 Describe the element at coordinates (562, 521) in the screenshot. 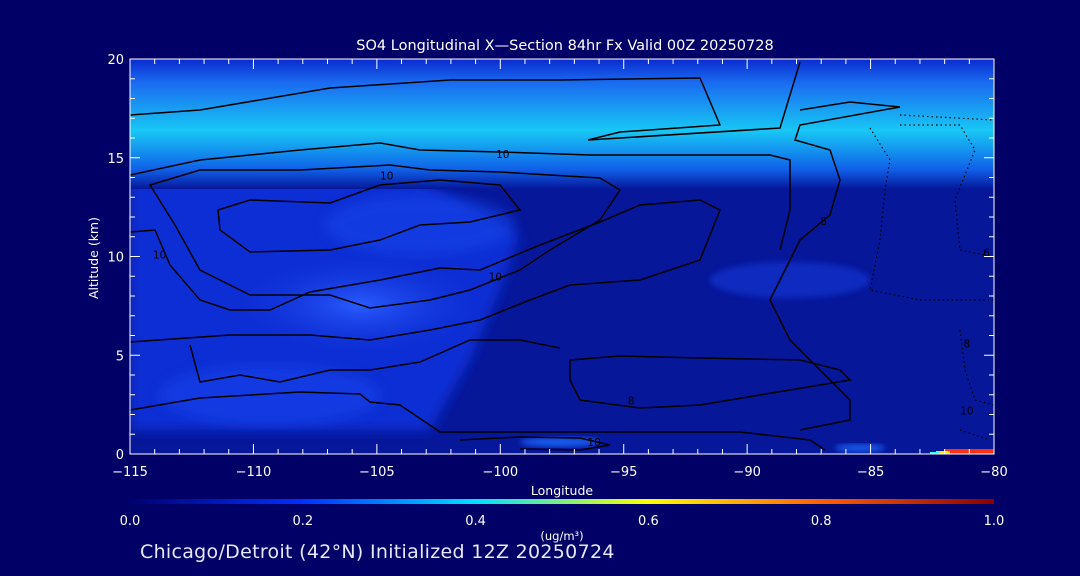

I see `colorbar-ticks: 0.0 0.2 0.4 0.6 0.8 1.0` at that location.